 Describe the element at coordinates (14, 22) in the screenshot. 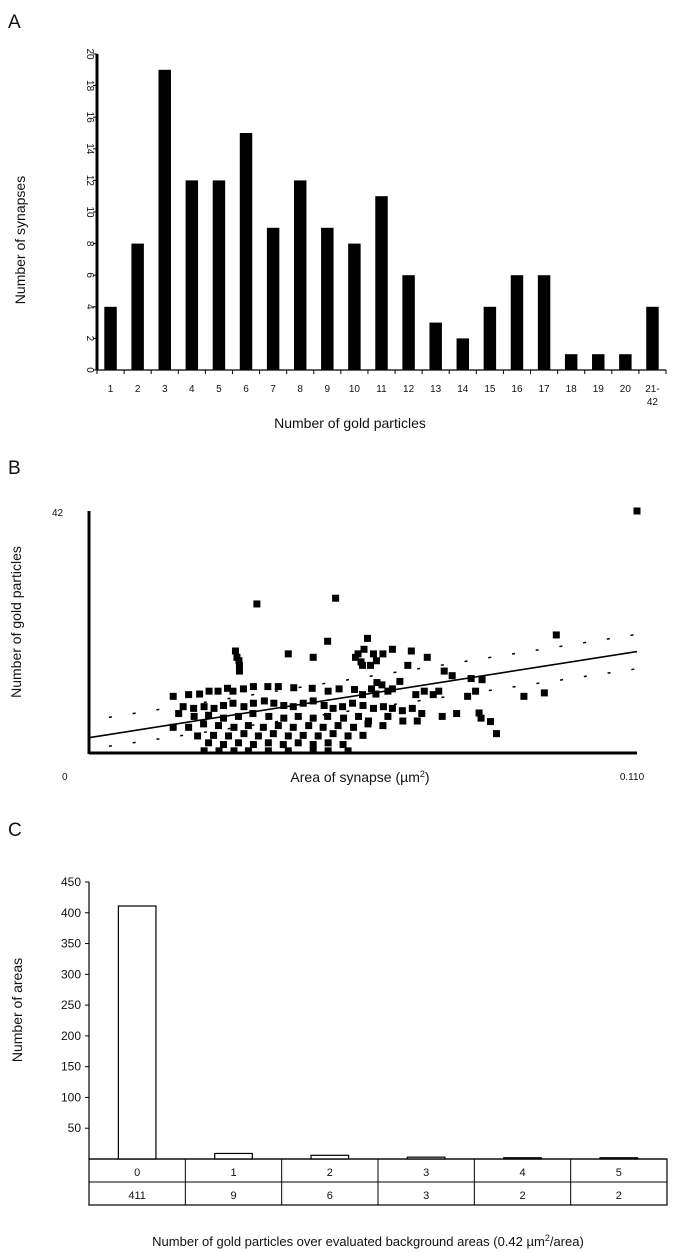

I see `panel-letter-a: A` at that location.